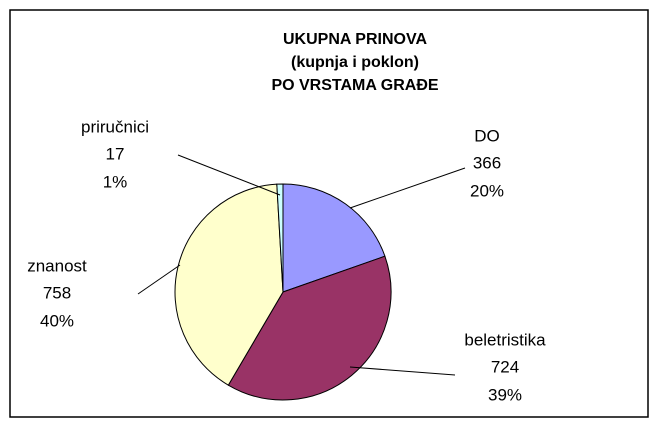 The image size is (657, 432). Describe the element at coordinates (505, 394) in the screenshot. I see `slice-percent: 39%` at that location.